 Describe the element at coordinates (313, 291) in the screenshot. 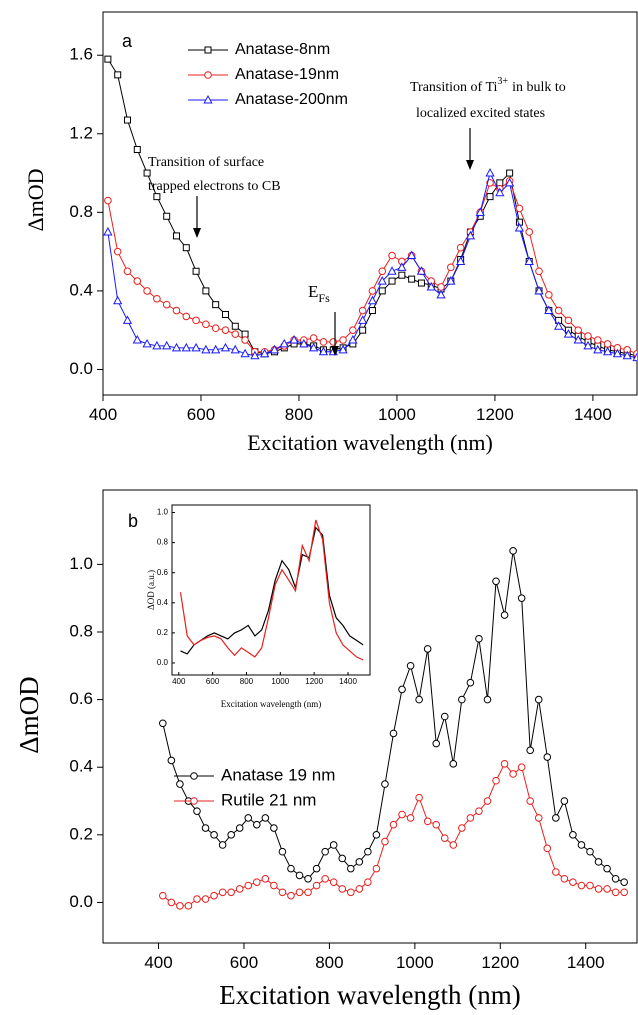

I see `annotation-text: E` at that location.